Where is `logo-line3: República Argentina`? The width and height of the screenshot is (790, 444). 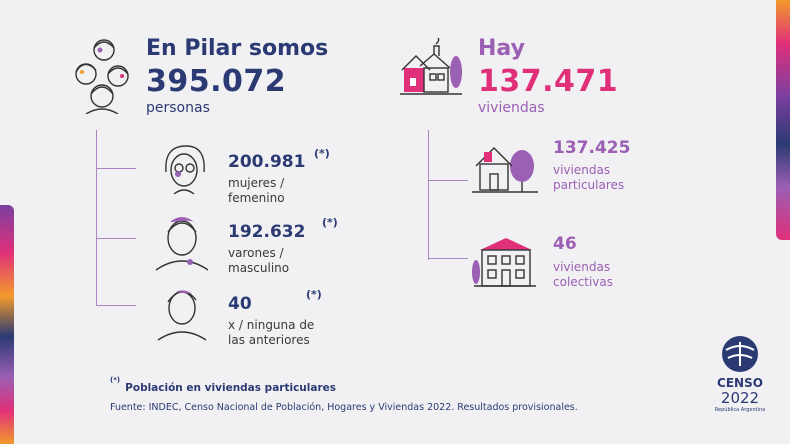
logo-line3: República Argentina is located at coordinates (740, 410).